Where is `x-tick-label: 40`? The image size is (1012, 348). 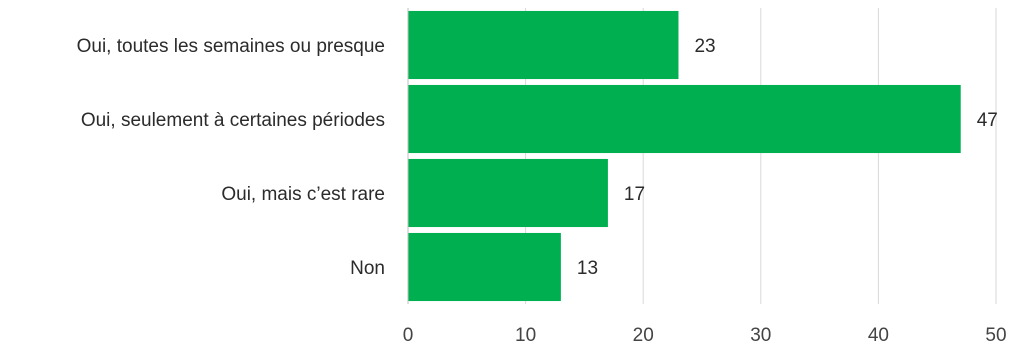
x-tick-label: 40 is located at coordinates (878, 335).